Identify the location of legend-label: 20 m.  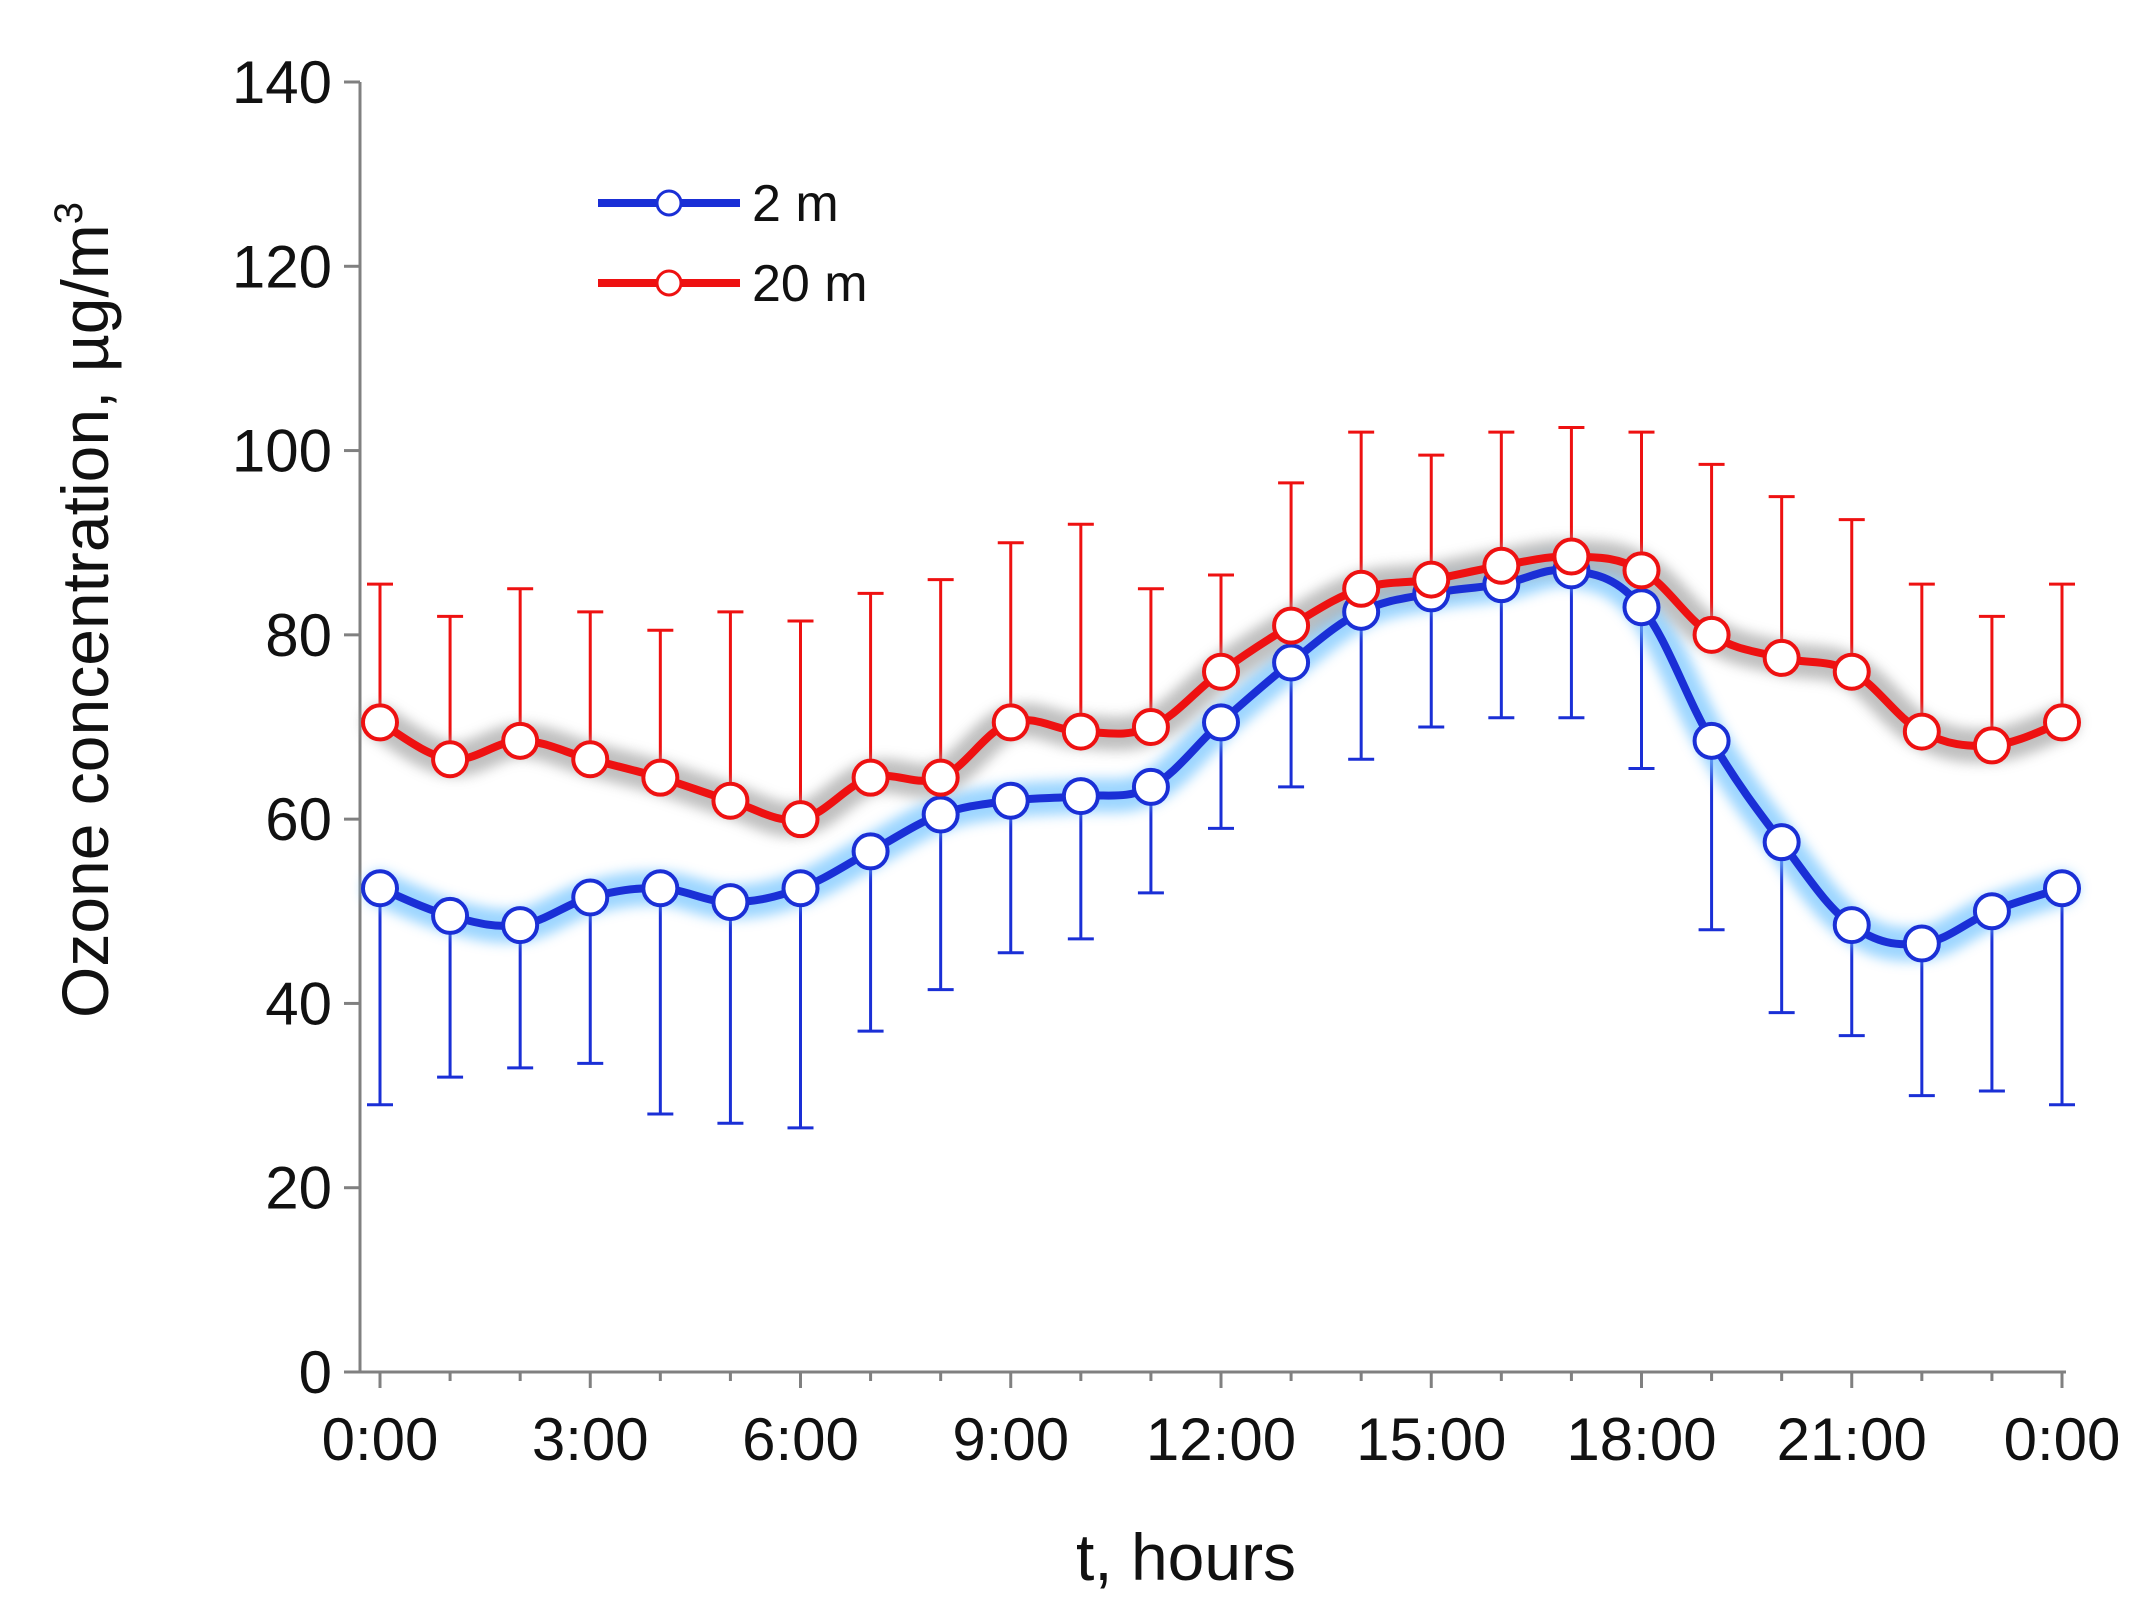
(810, 284).